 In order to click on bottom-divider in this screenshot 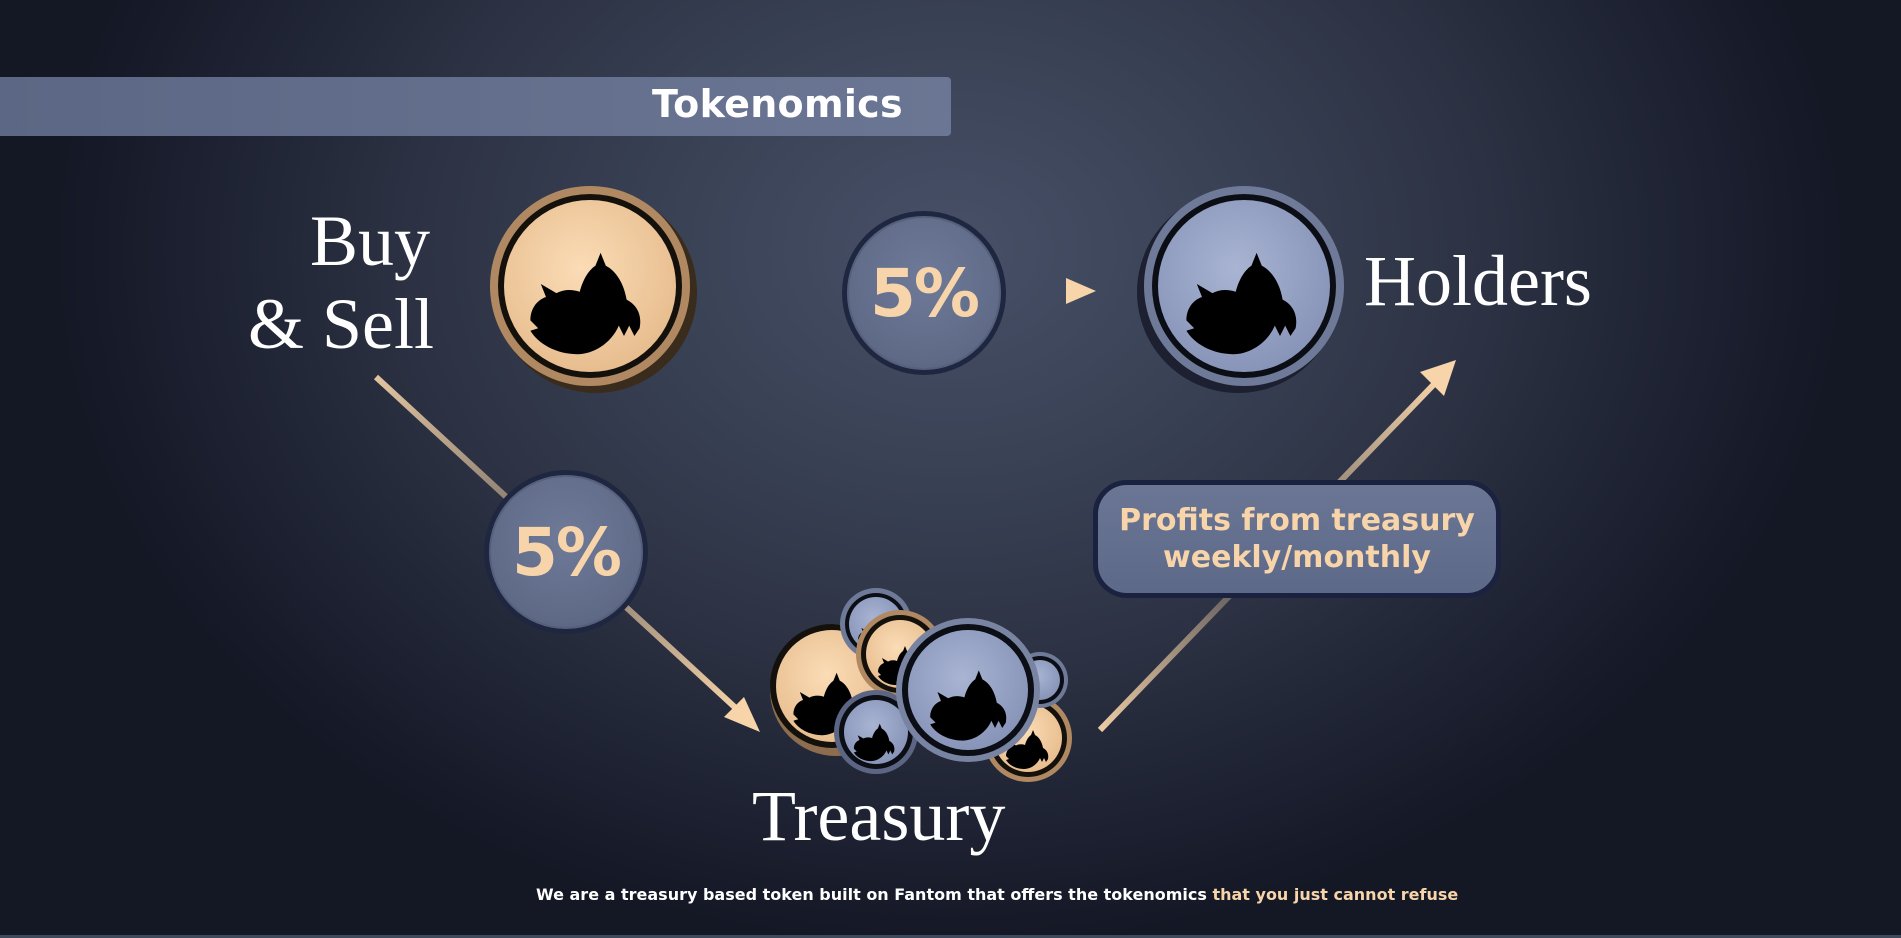, I will do `click(950, 936)`.